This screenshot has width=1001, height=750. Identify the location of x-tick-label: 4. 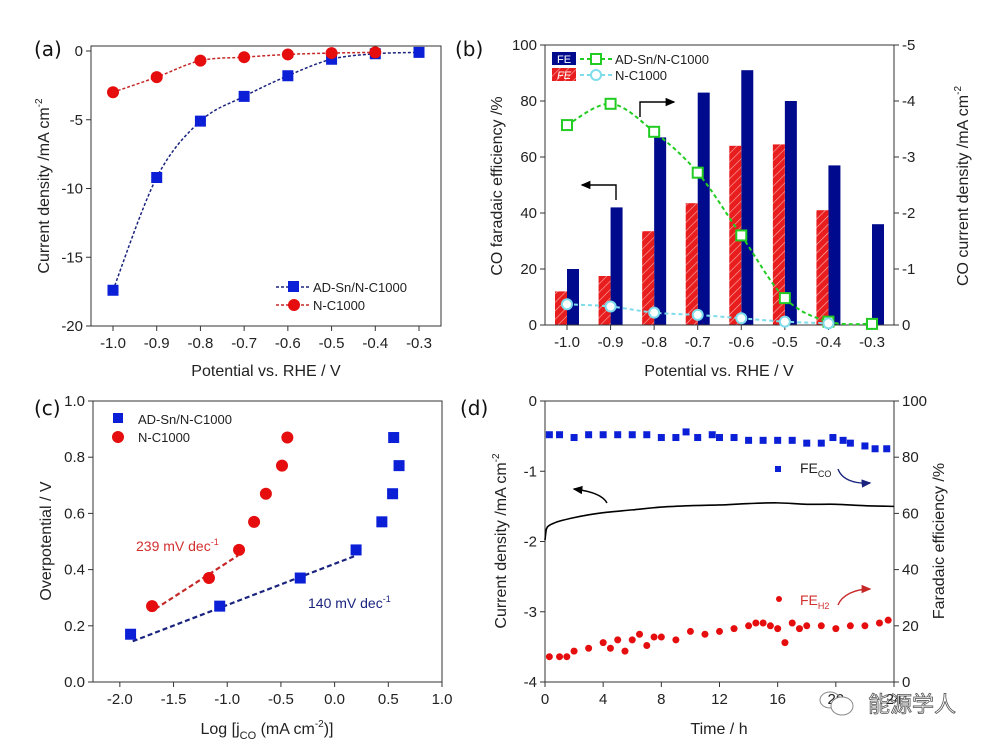
(603, 699).